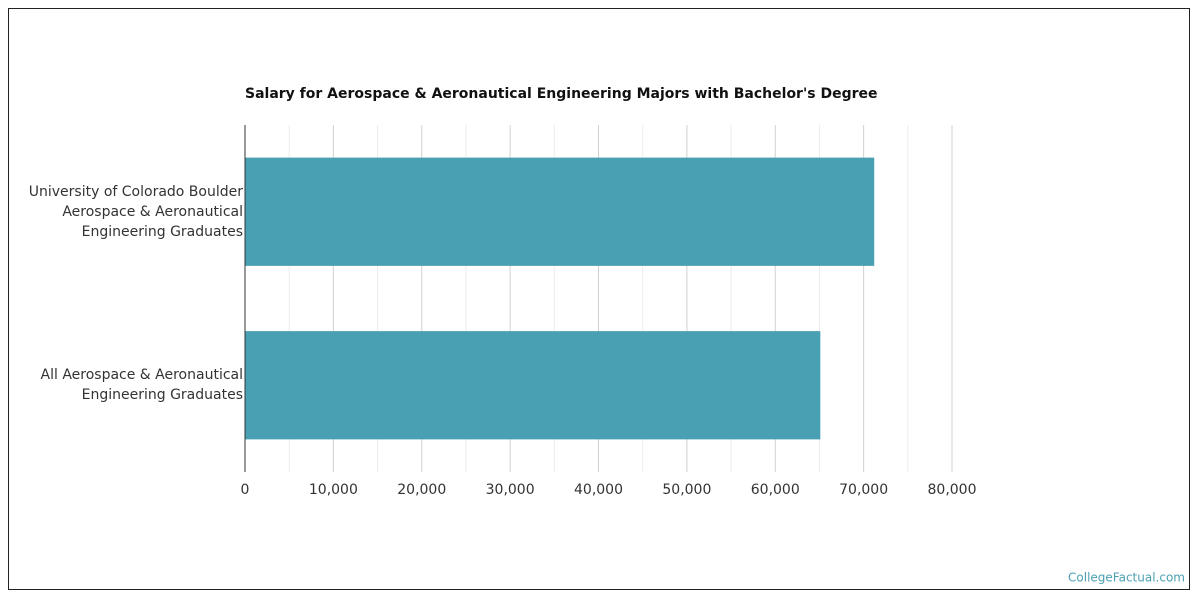 This screenshot has width=1200, height=600. Describe the element at coordinates (1126, 578) in the screenshot. I see `source: CollegeFactual.com` at that location.